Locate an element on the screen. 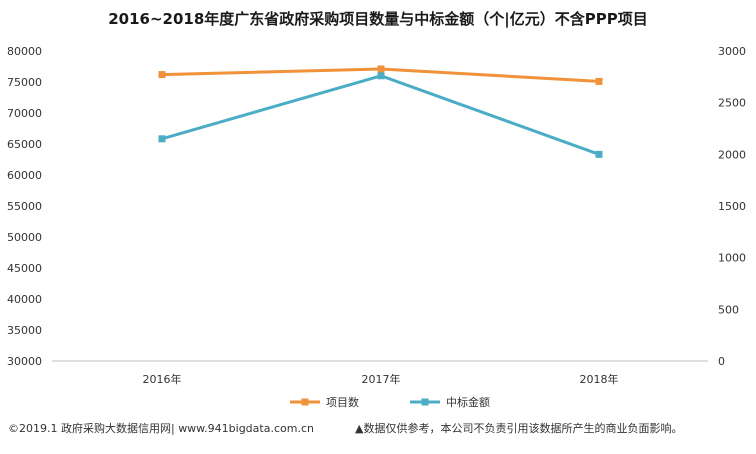  left-tick-label: 60000 is located at coordinates (24, 175).